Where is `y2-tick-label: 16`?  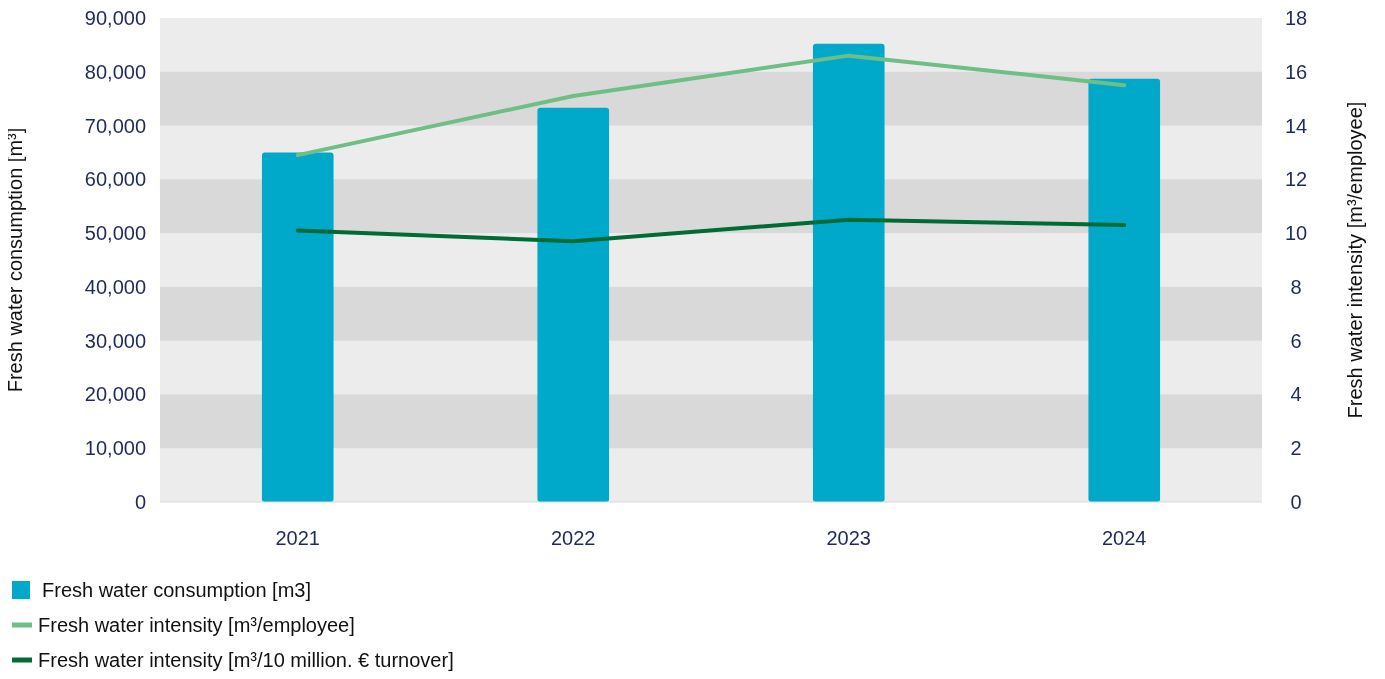
y2-tick-label: 16 is located at coordinates (1296, 71).